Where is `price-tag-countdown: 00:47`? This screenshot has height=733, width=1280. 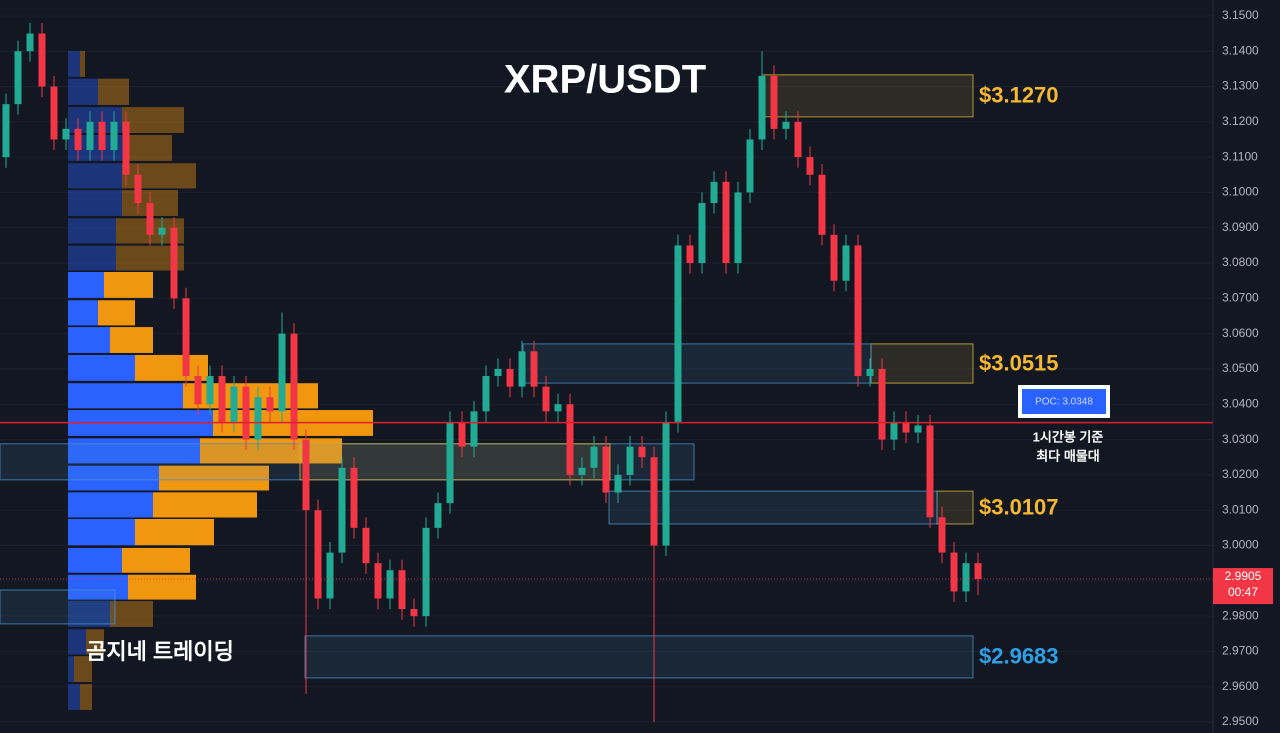
price-tag-countdown: 00:47 is located at coordinates (1243, 592).